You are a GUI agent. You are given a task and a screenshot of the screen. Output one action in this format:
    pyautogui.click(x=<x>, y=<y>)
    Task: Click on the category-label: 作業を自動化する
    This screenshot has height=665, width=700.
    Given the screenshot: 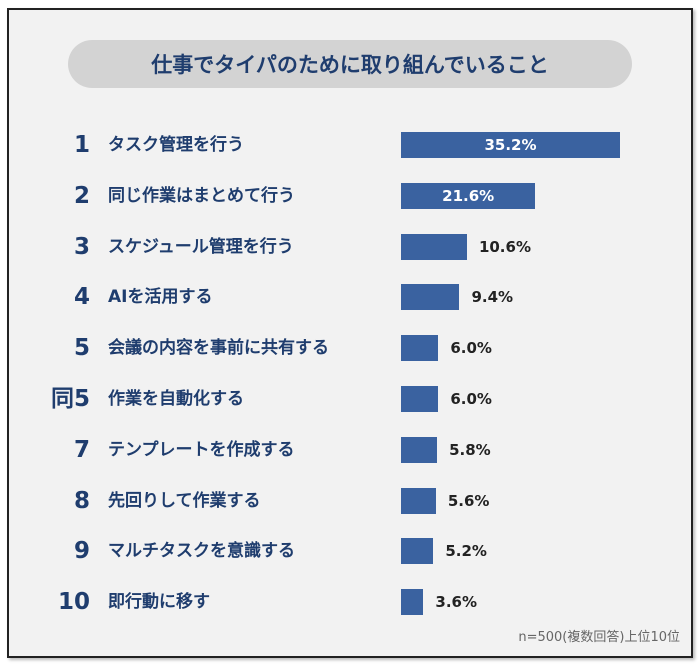 What is the action you would take?
    pyautogui.click(x=176, y=399)
    